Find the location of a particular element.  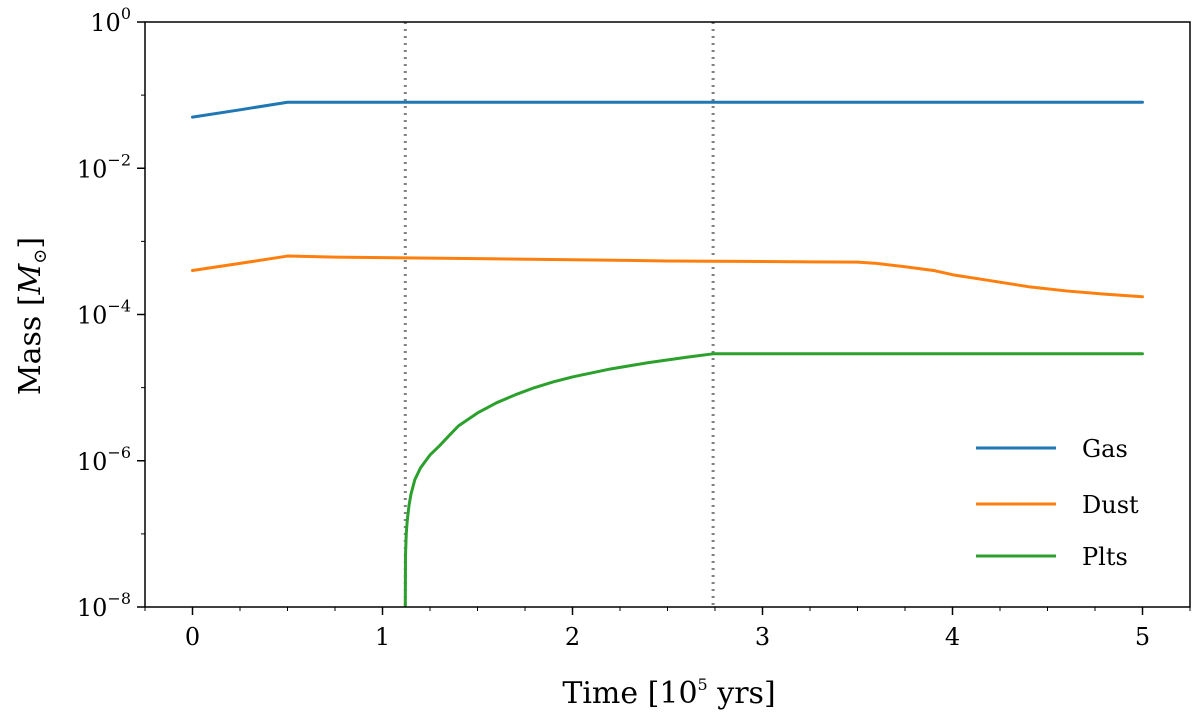

legend-label-plts: Plts is located at coordinates (1105, 557).